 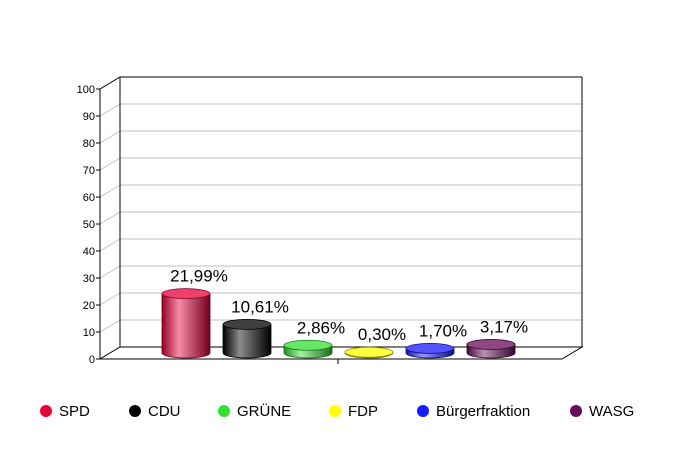 I want to click on y-tick-label: 50, so click(x=89, y=225).